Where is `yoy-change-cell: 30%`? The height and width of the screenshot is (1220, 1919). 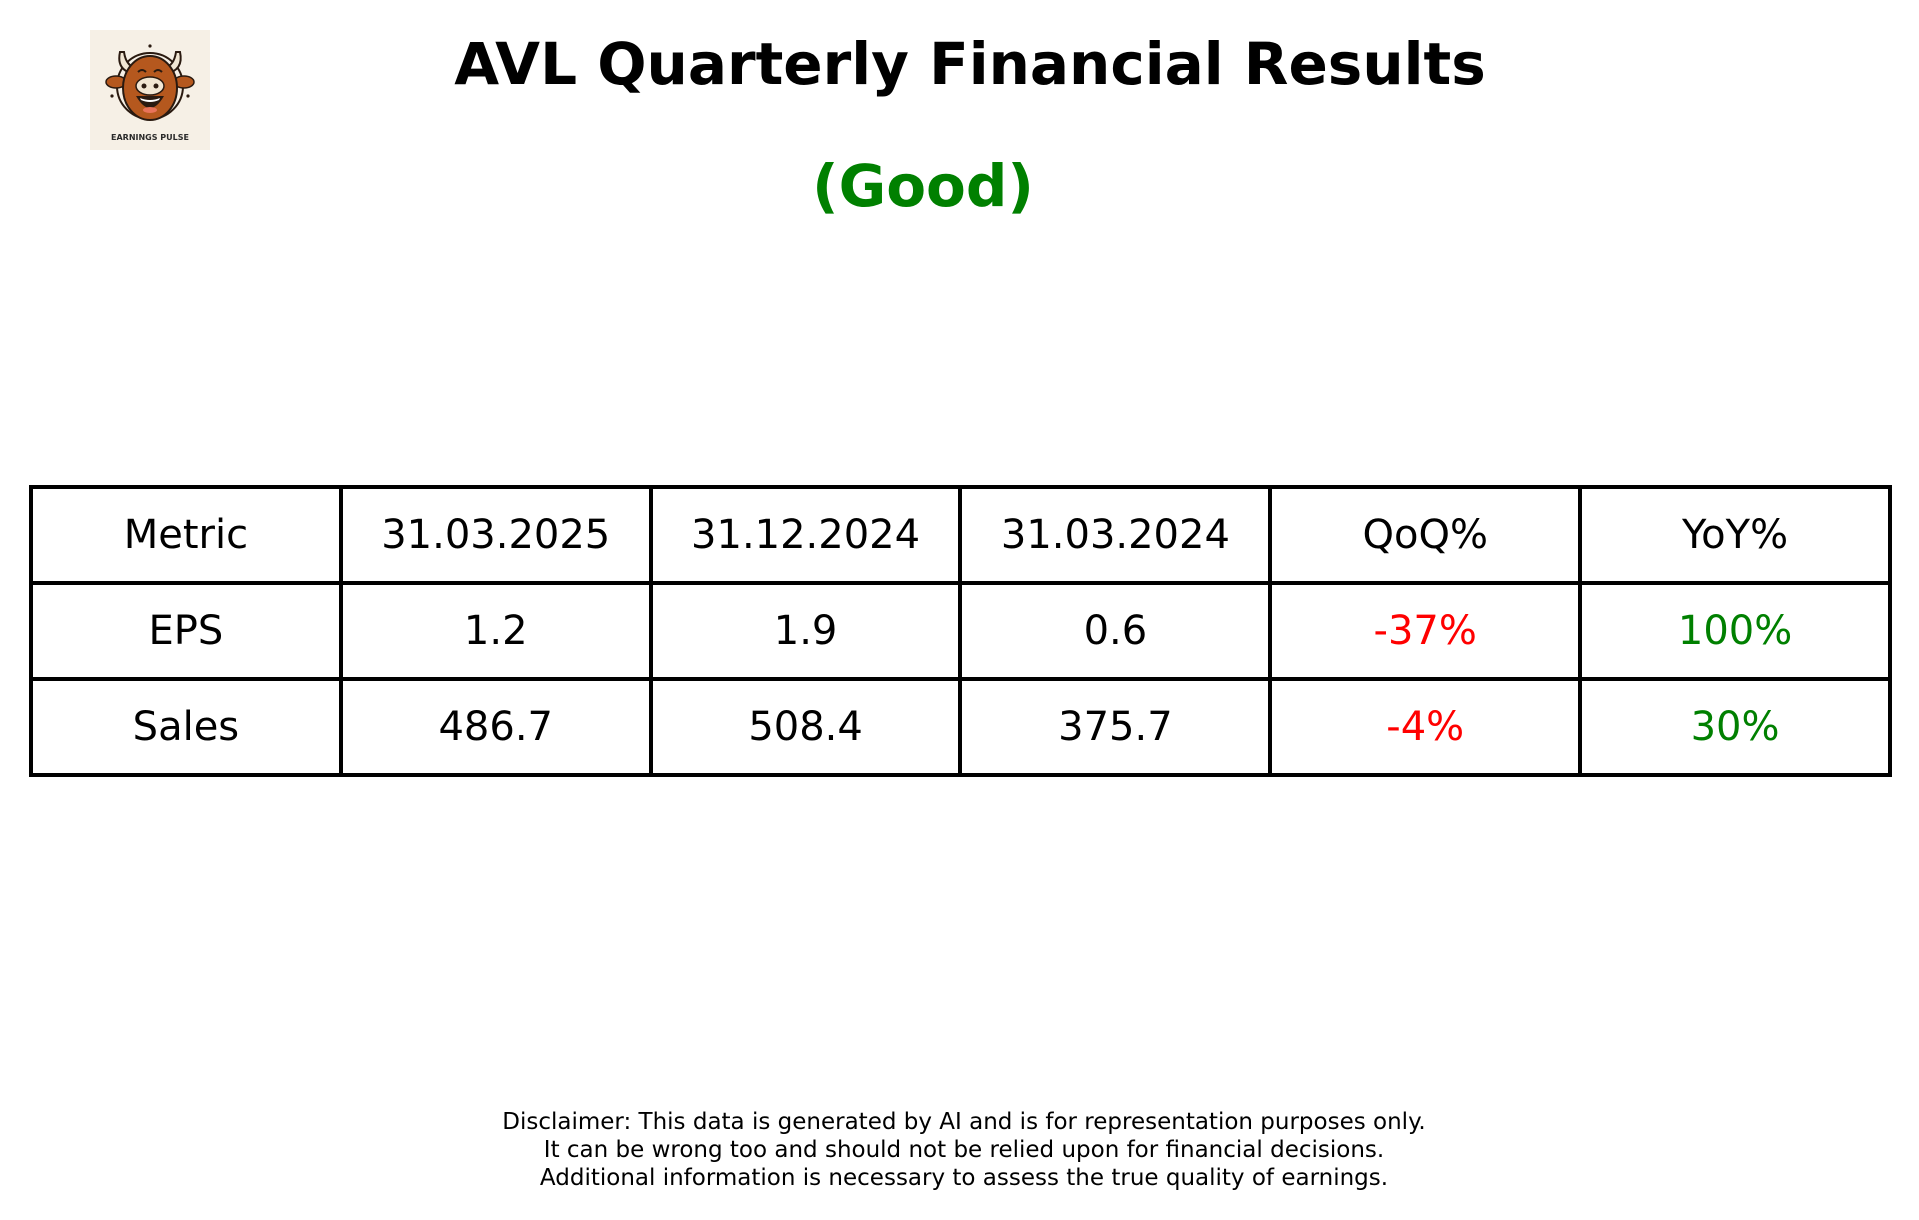 yoy-change-cell: 30% is located at coordinates (1735, 727).